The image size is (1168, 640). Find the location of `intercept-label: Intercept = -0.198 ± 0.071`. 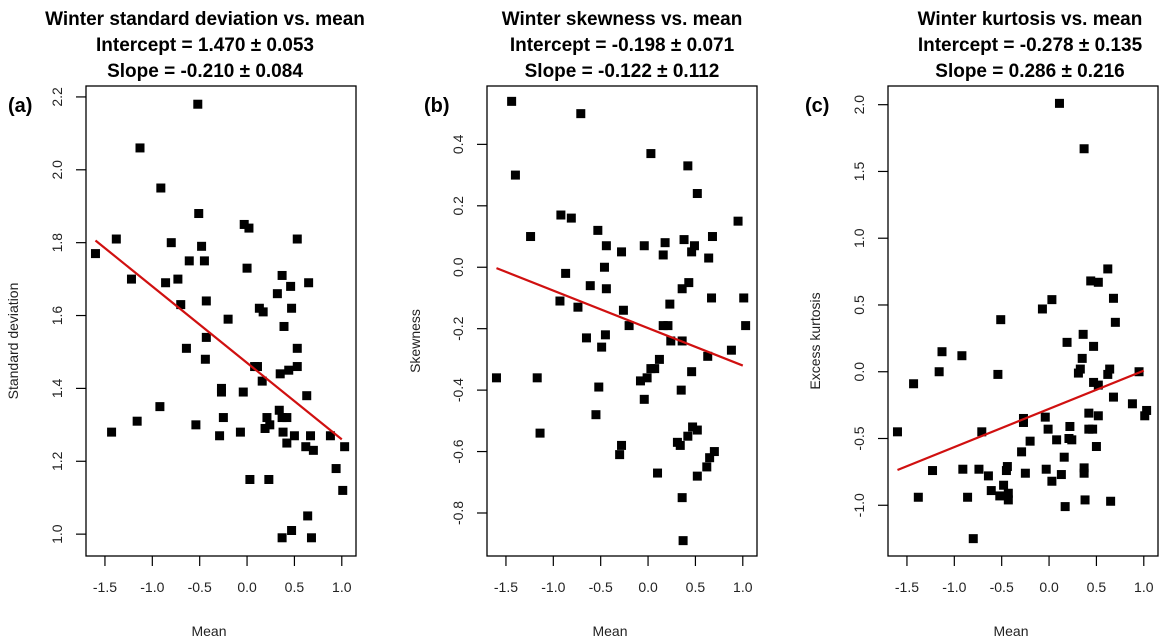

intercept-label: Intercept = -0.198 ± 0.071 is located at coordinates (622, 45).